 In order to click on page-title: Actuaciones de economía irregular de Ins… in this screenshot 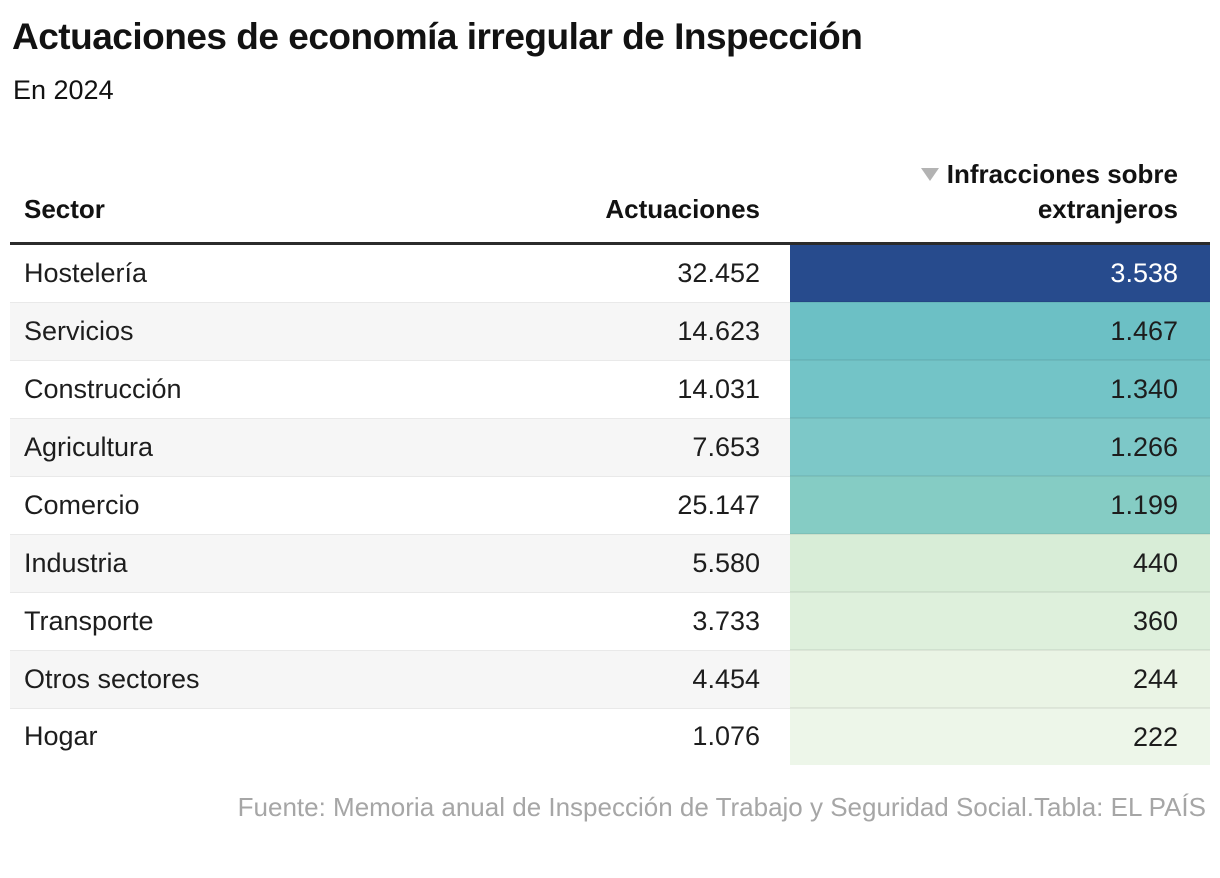, I will do `click(437, 36)`.